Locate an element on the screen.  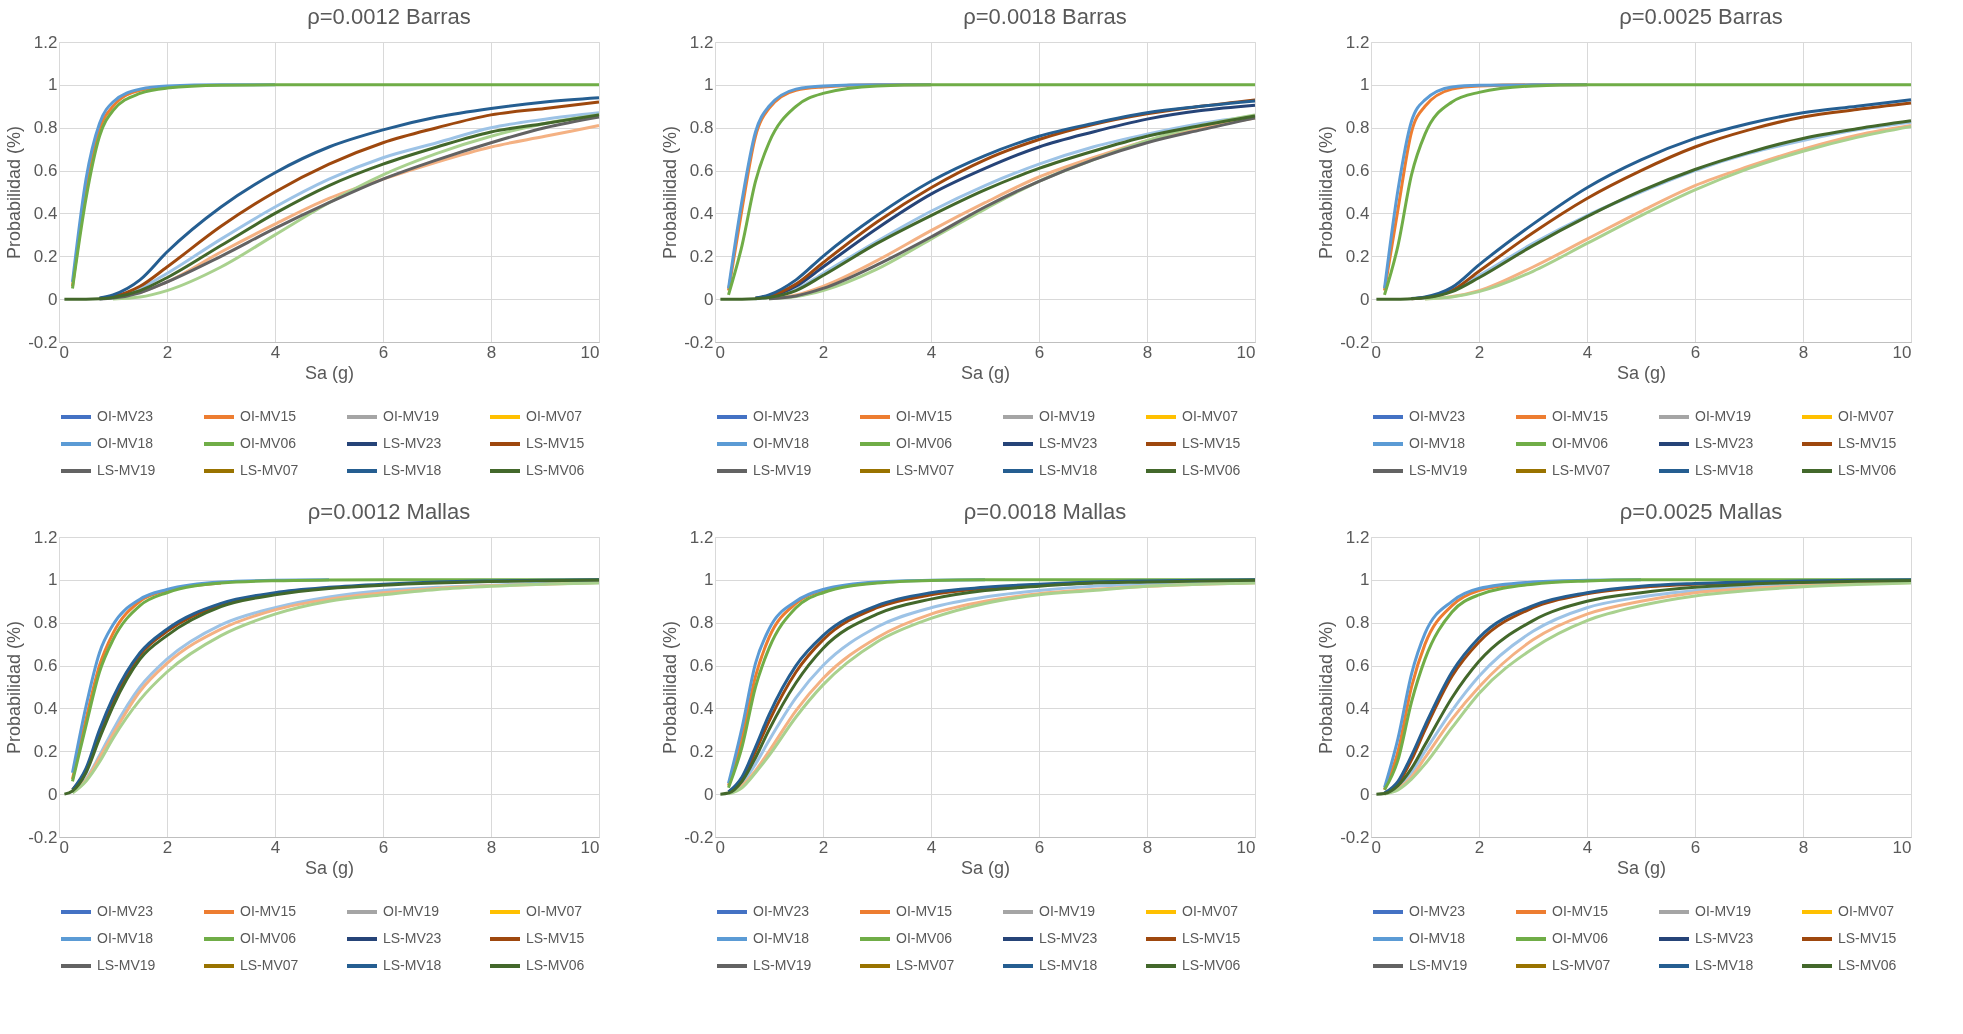
chart-title: ρ=0.0025 Barras is located at coordinates (1701, 16).